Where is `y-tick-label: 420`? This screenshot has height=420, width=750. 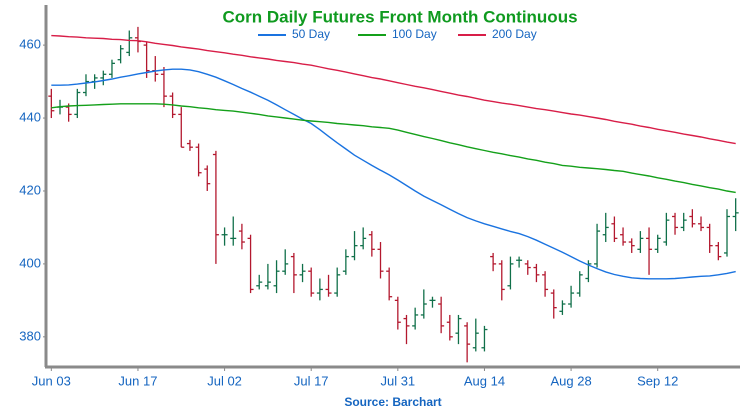
y-tick-label: 420 is located at coordinates (30, 189).